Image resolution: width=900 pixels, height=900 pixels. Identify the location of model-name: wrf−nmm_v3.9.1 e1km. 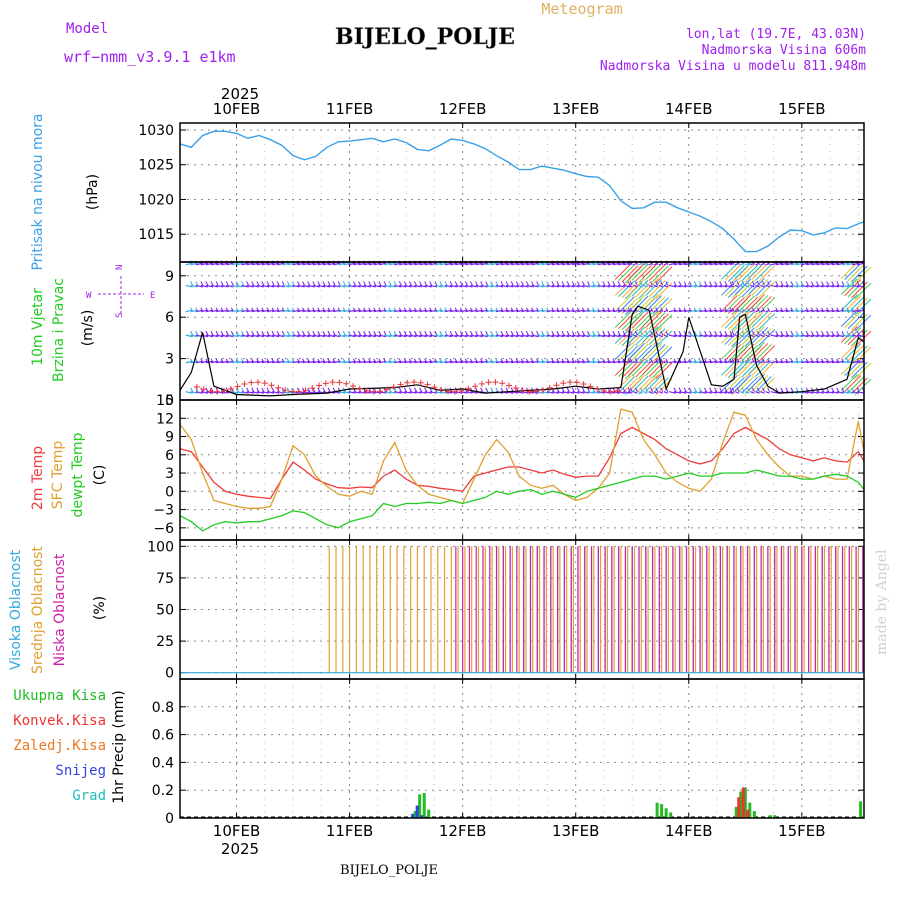
(150, 57).